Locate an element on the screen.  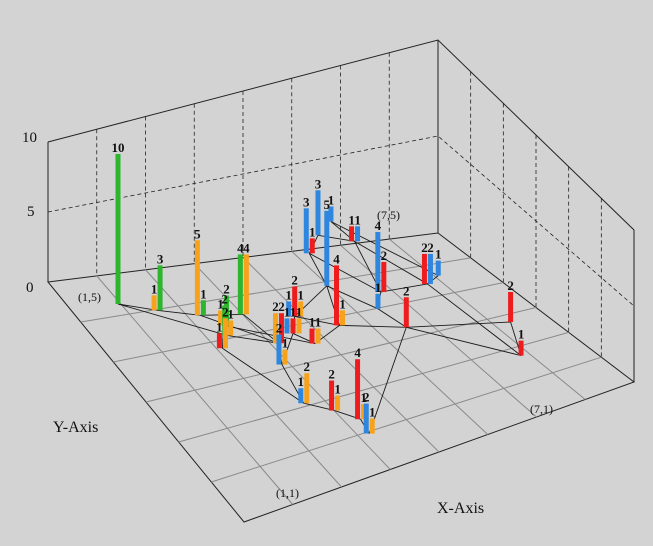
y-axis-title: Y-Axis is located at coordinates (75, 427).